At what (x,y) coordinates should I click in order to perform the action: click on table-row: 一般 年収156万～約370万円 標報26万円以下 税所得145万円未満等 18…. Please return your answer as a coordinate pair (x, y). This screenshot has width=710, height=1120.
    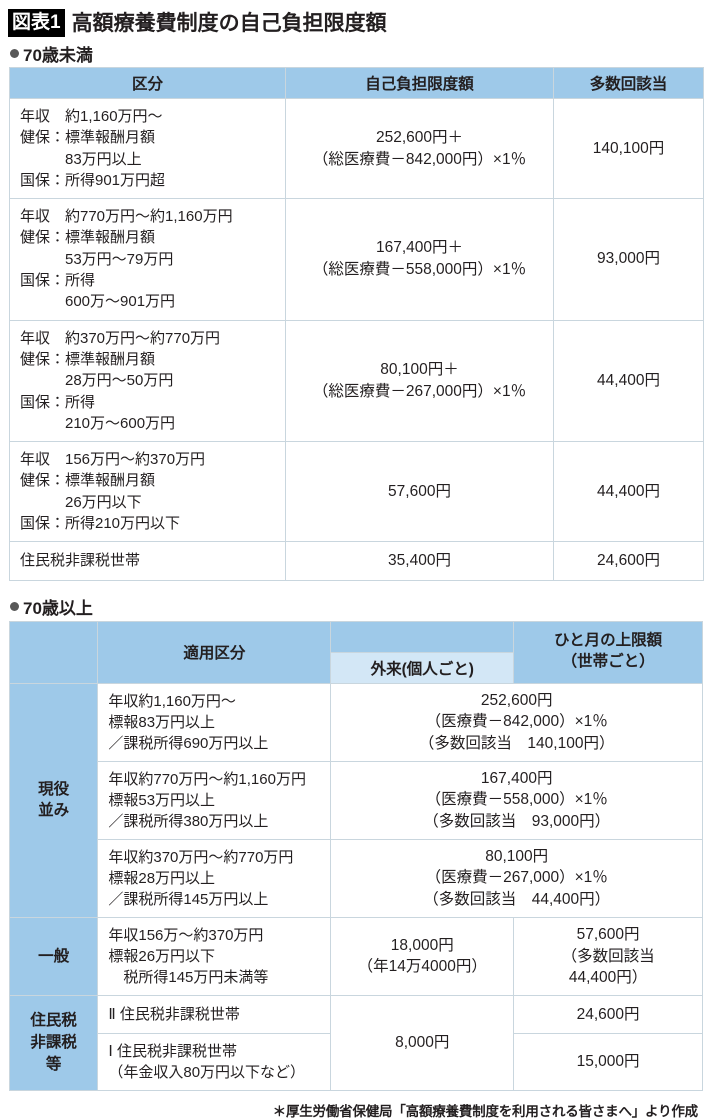
    Looking at the image, I should click on (355, 956).